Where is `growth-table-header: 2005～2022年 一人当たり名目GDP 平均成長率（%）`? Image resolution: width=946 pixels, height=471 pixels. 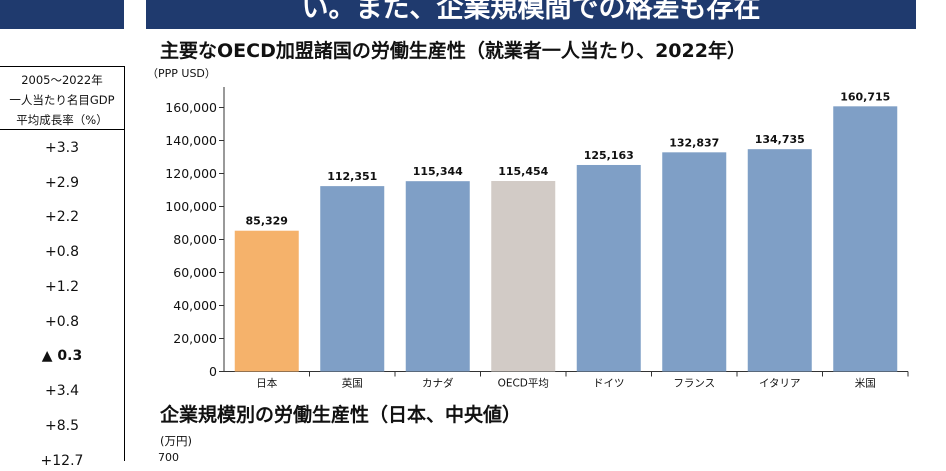
growth-table-header: 2005～2022年 一人当たり名目GDP 平均成長率（%） is located at coordinates (62, 98).